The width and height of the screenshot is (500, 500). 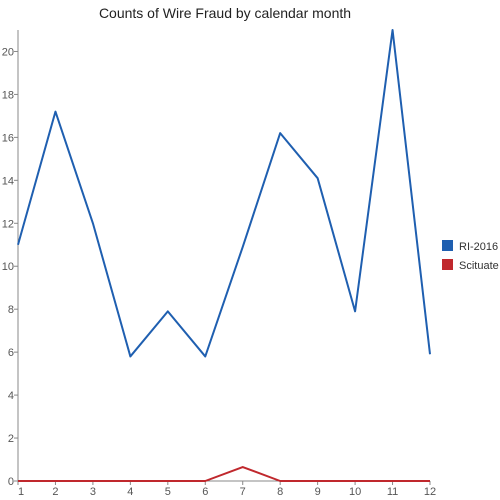 What do you see at coordinates (8, 267) in the screenshot?
I see `y-tick-label: 10` at bounding box center [8, 267].